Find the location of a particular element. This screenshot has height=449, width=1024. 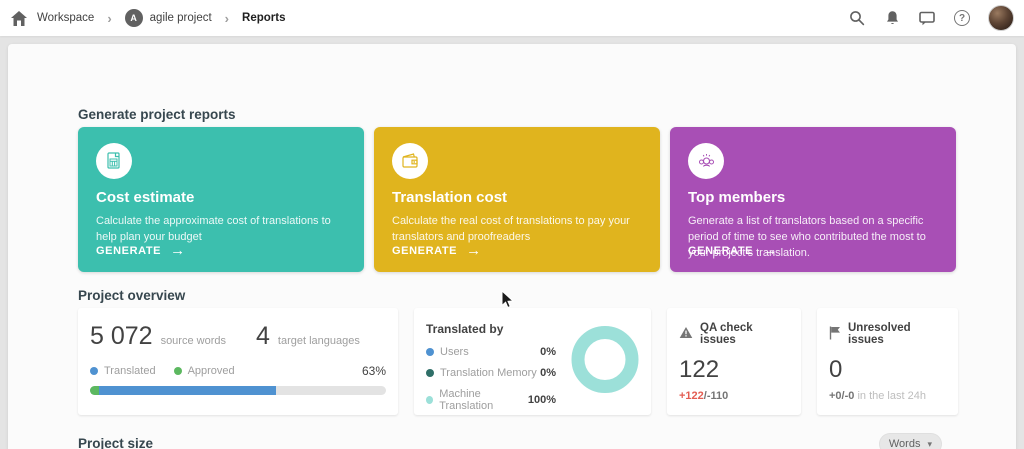

unresolved-delta-suffix: in the last 24h is located at coordinates (891, 396).